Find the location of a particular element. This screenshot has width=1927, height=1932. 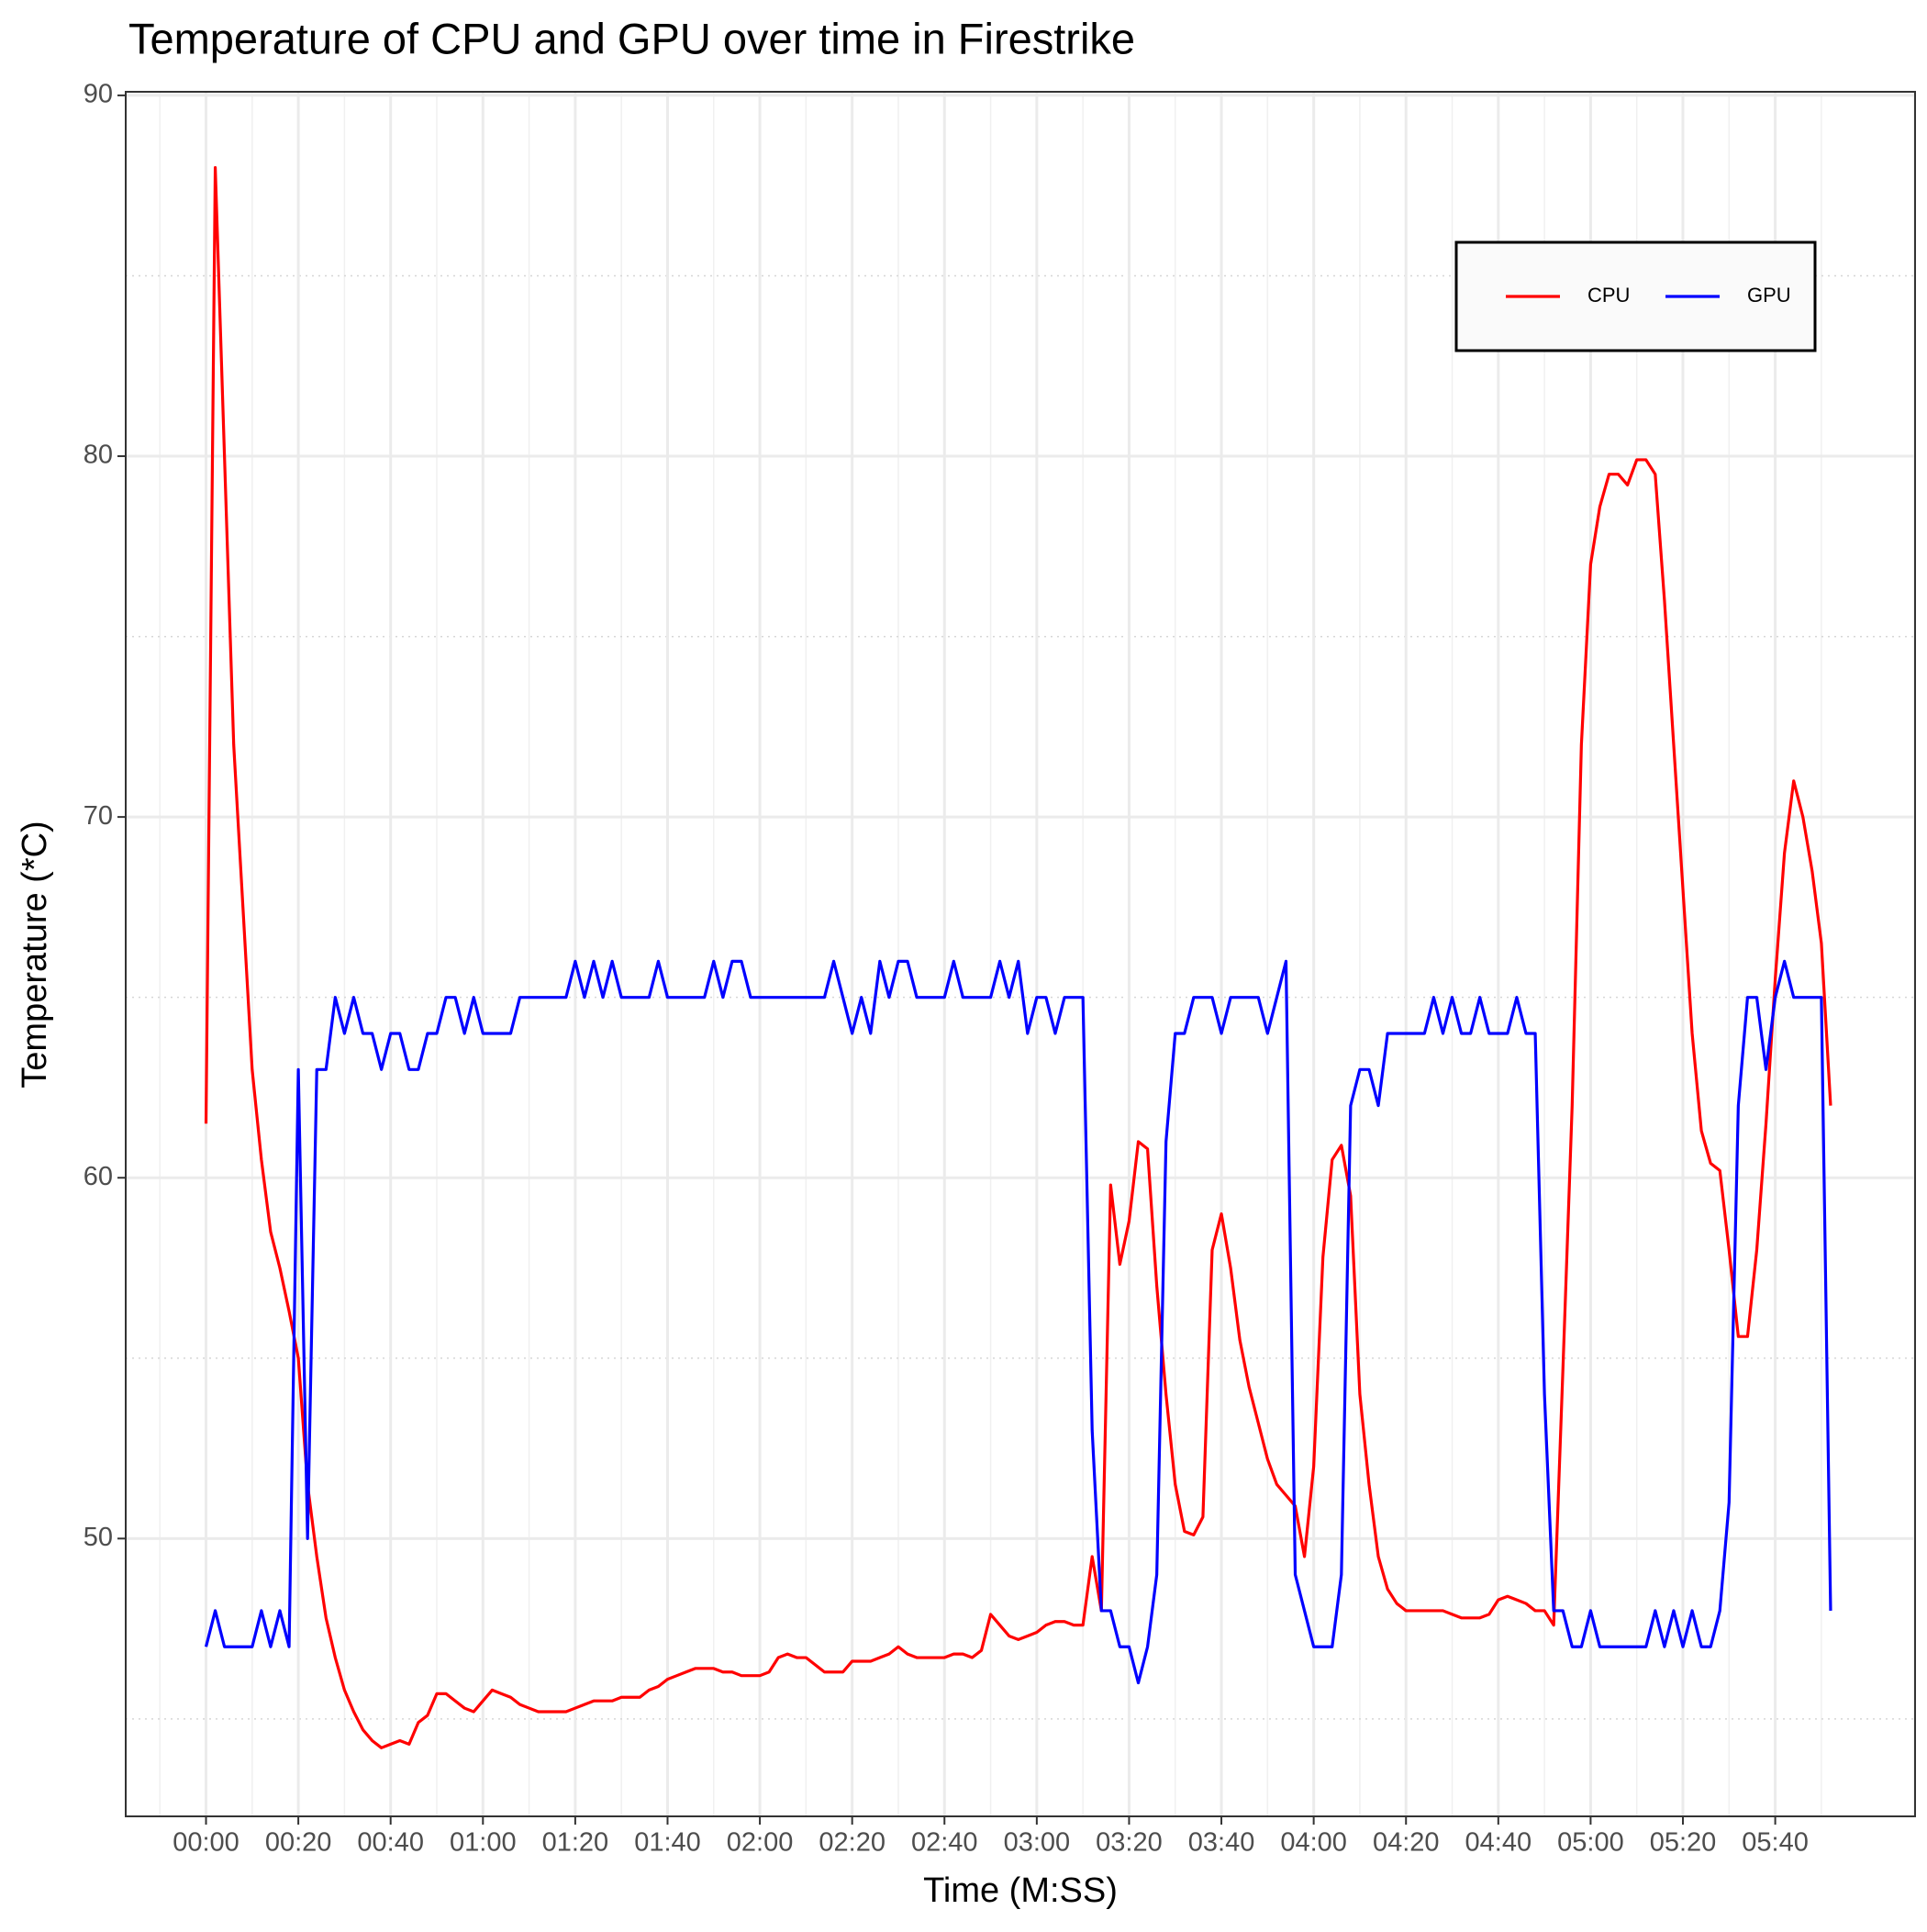

x-tick-label: 05:20 is located at coordinates (1683, 1843).